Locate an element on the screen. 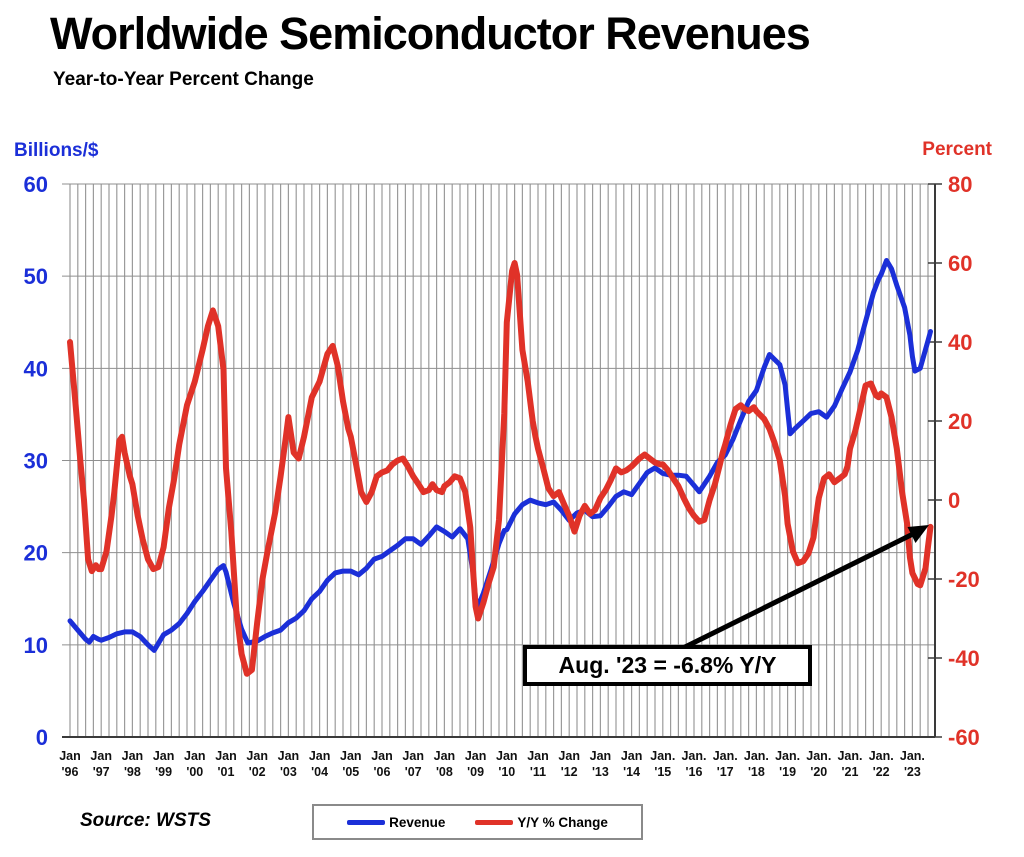 This screenshot has height=857, width=1024. x-tick-year: '11 is located at coordinates (538, 772).